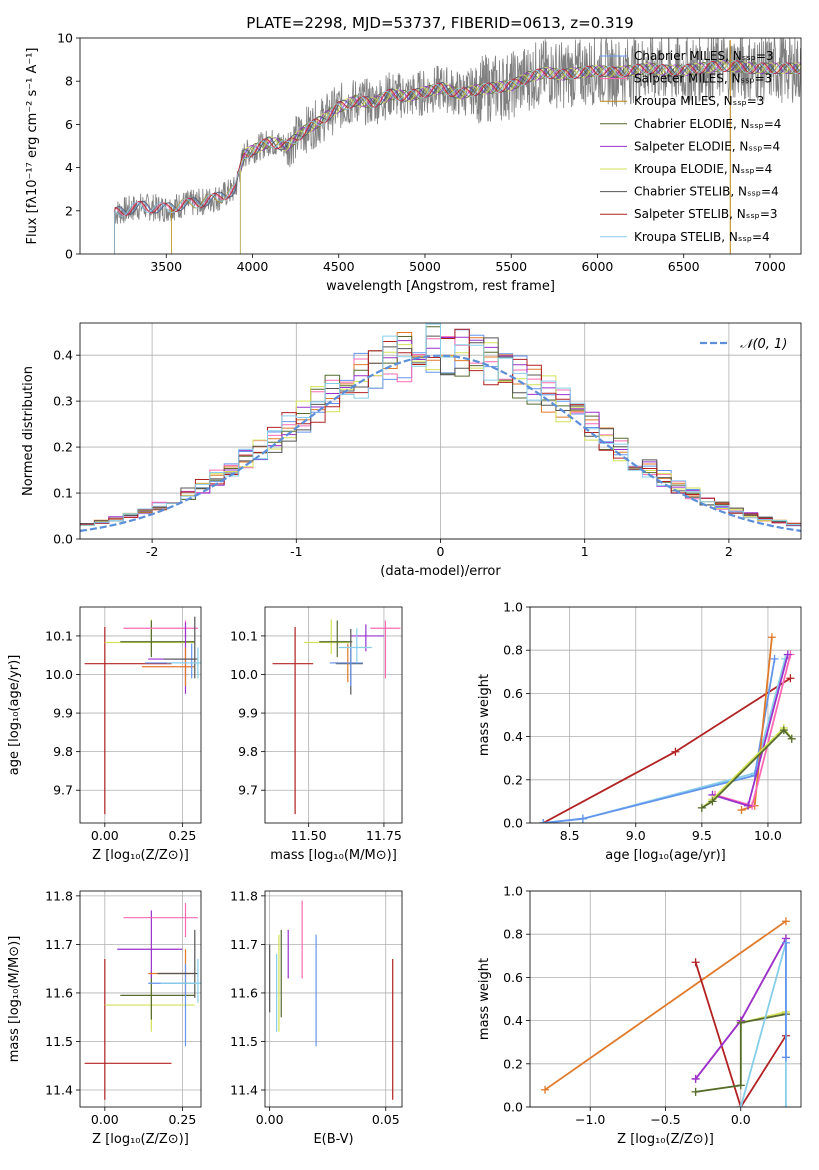  Describe the element at coordinates (636, 835) in the screenshot. I see `x-tick-label: 9.0` at that location.